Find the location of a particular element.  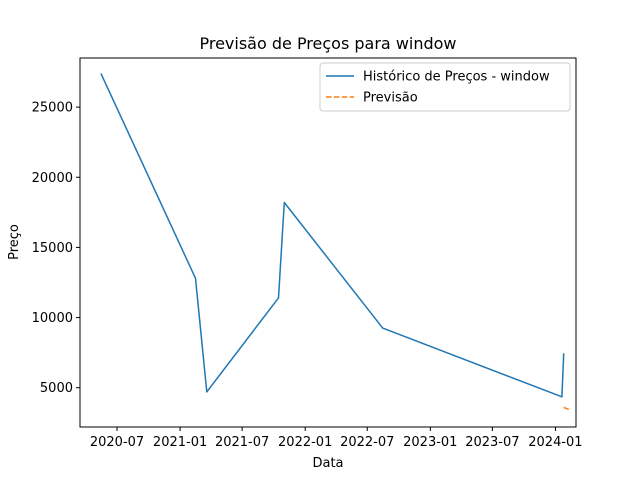

legend-label: Previsão is located at coordinates (390, 98).